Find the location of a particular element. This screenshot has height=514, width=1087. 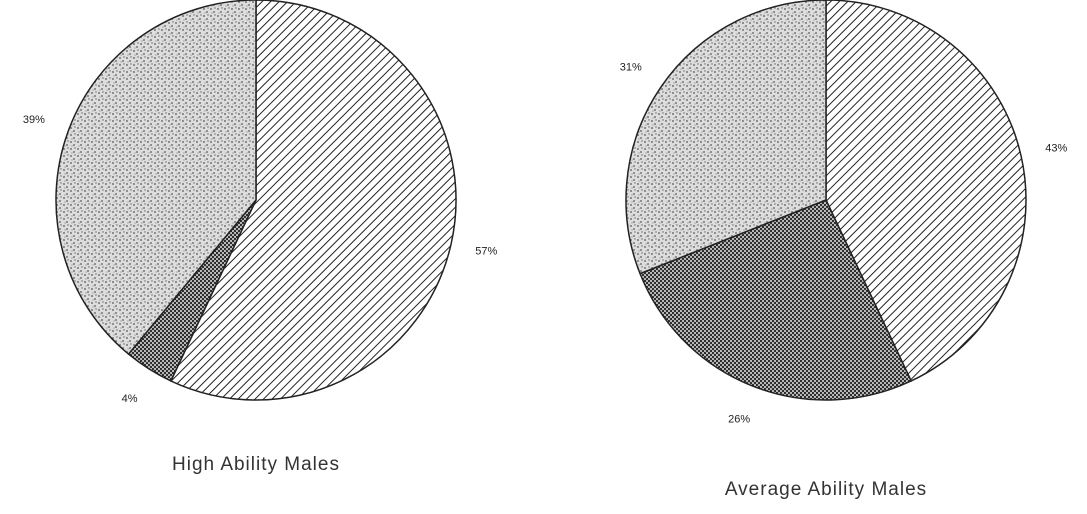

slice-label: 31% is located at coordinates (631, 67).